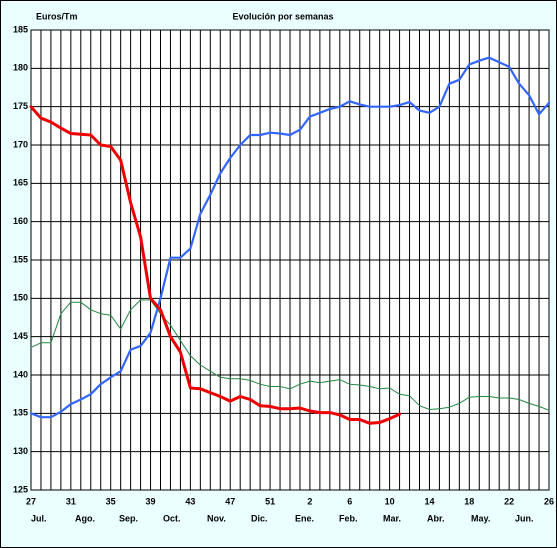 Image resolution: width=557 pixels, height=548 pixels. Describe the element at coordinates (20, 336) in the screenshot. I see `y-tick-label: 145` at that location.